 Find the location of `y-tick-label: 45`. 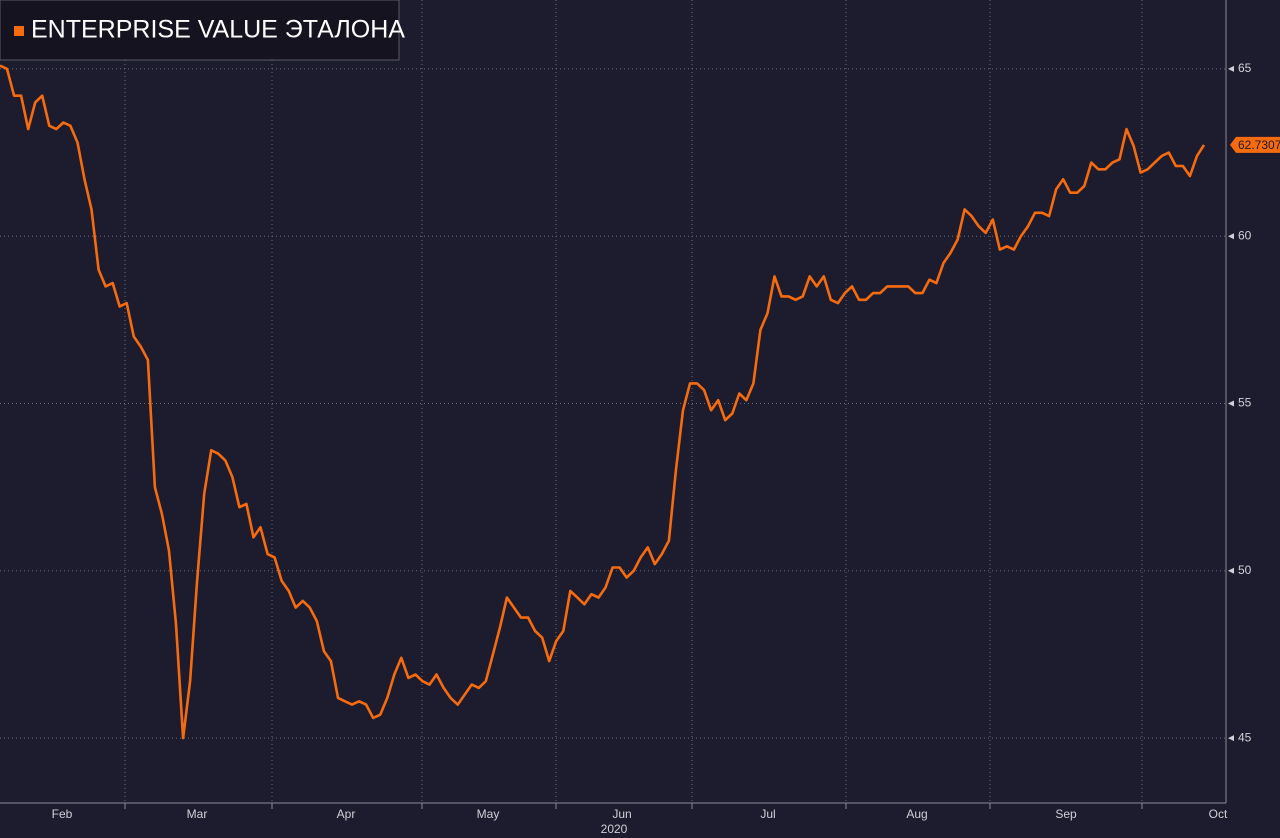

y-tick-label: 45 is located at coordinates (1245, 737).